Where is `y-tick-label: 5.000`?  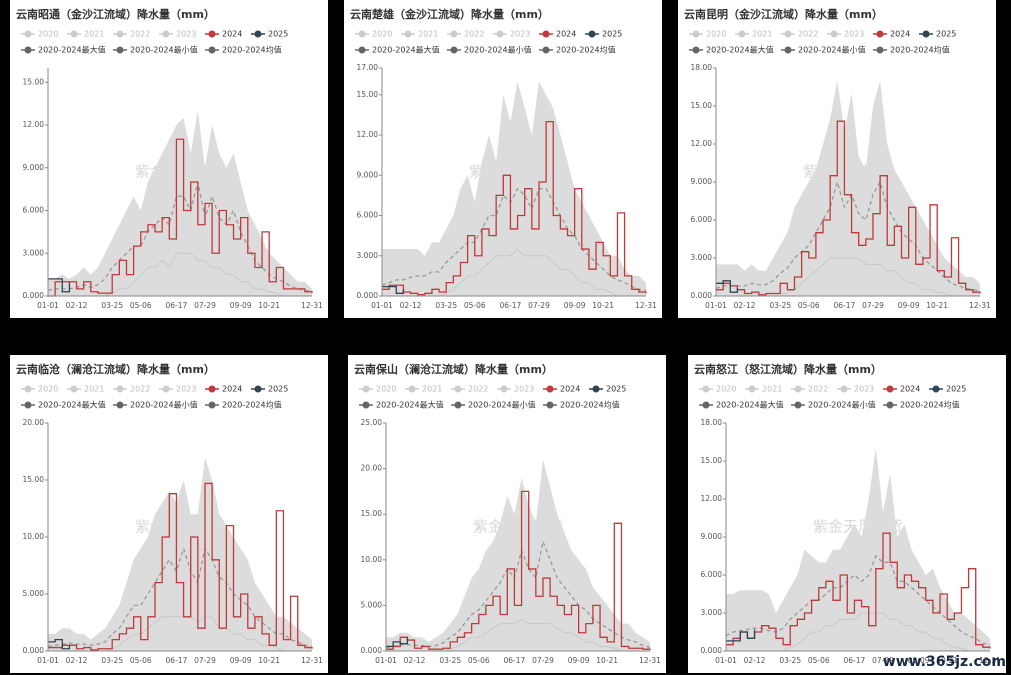 y-tick-label: 5.000 is located at coordinates (34, 593).